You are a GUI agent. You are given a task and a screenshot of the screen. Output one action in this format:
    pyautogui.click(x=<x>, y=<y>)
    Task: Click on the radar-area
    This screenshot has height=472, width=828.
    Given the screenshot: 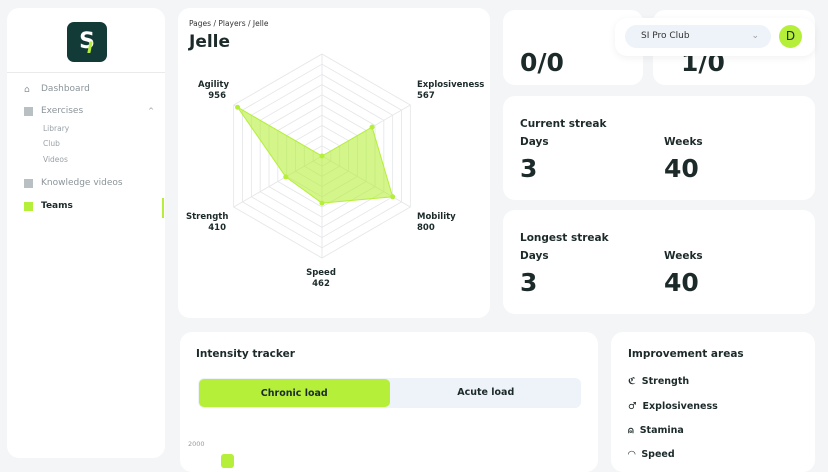 What is the action you would take?
    pyautogui.click(x=315, y=155)
    